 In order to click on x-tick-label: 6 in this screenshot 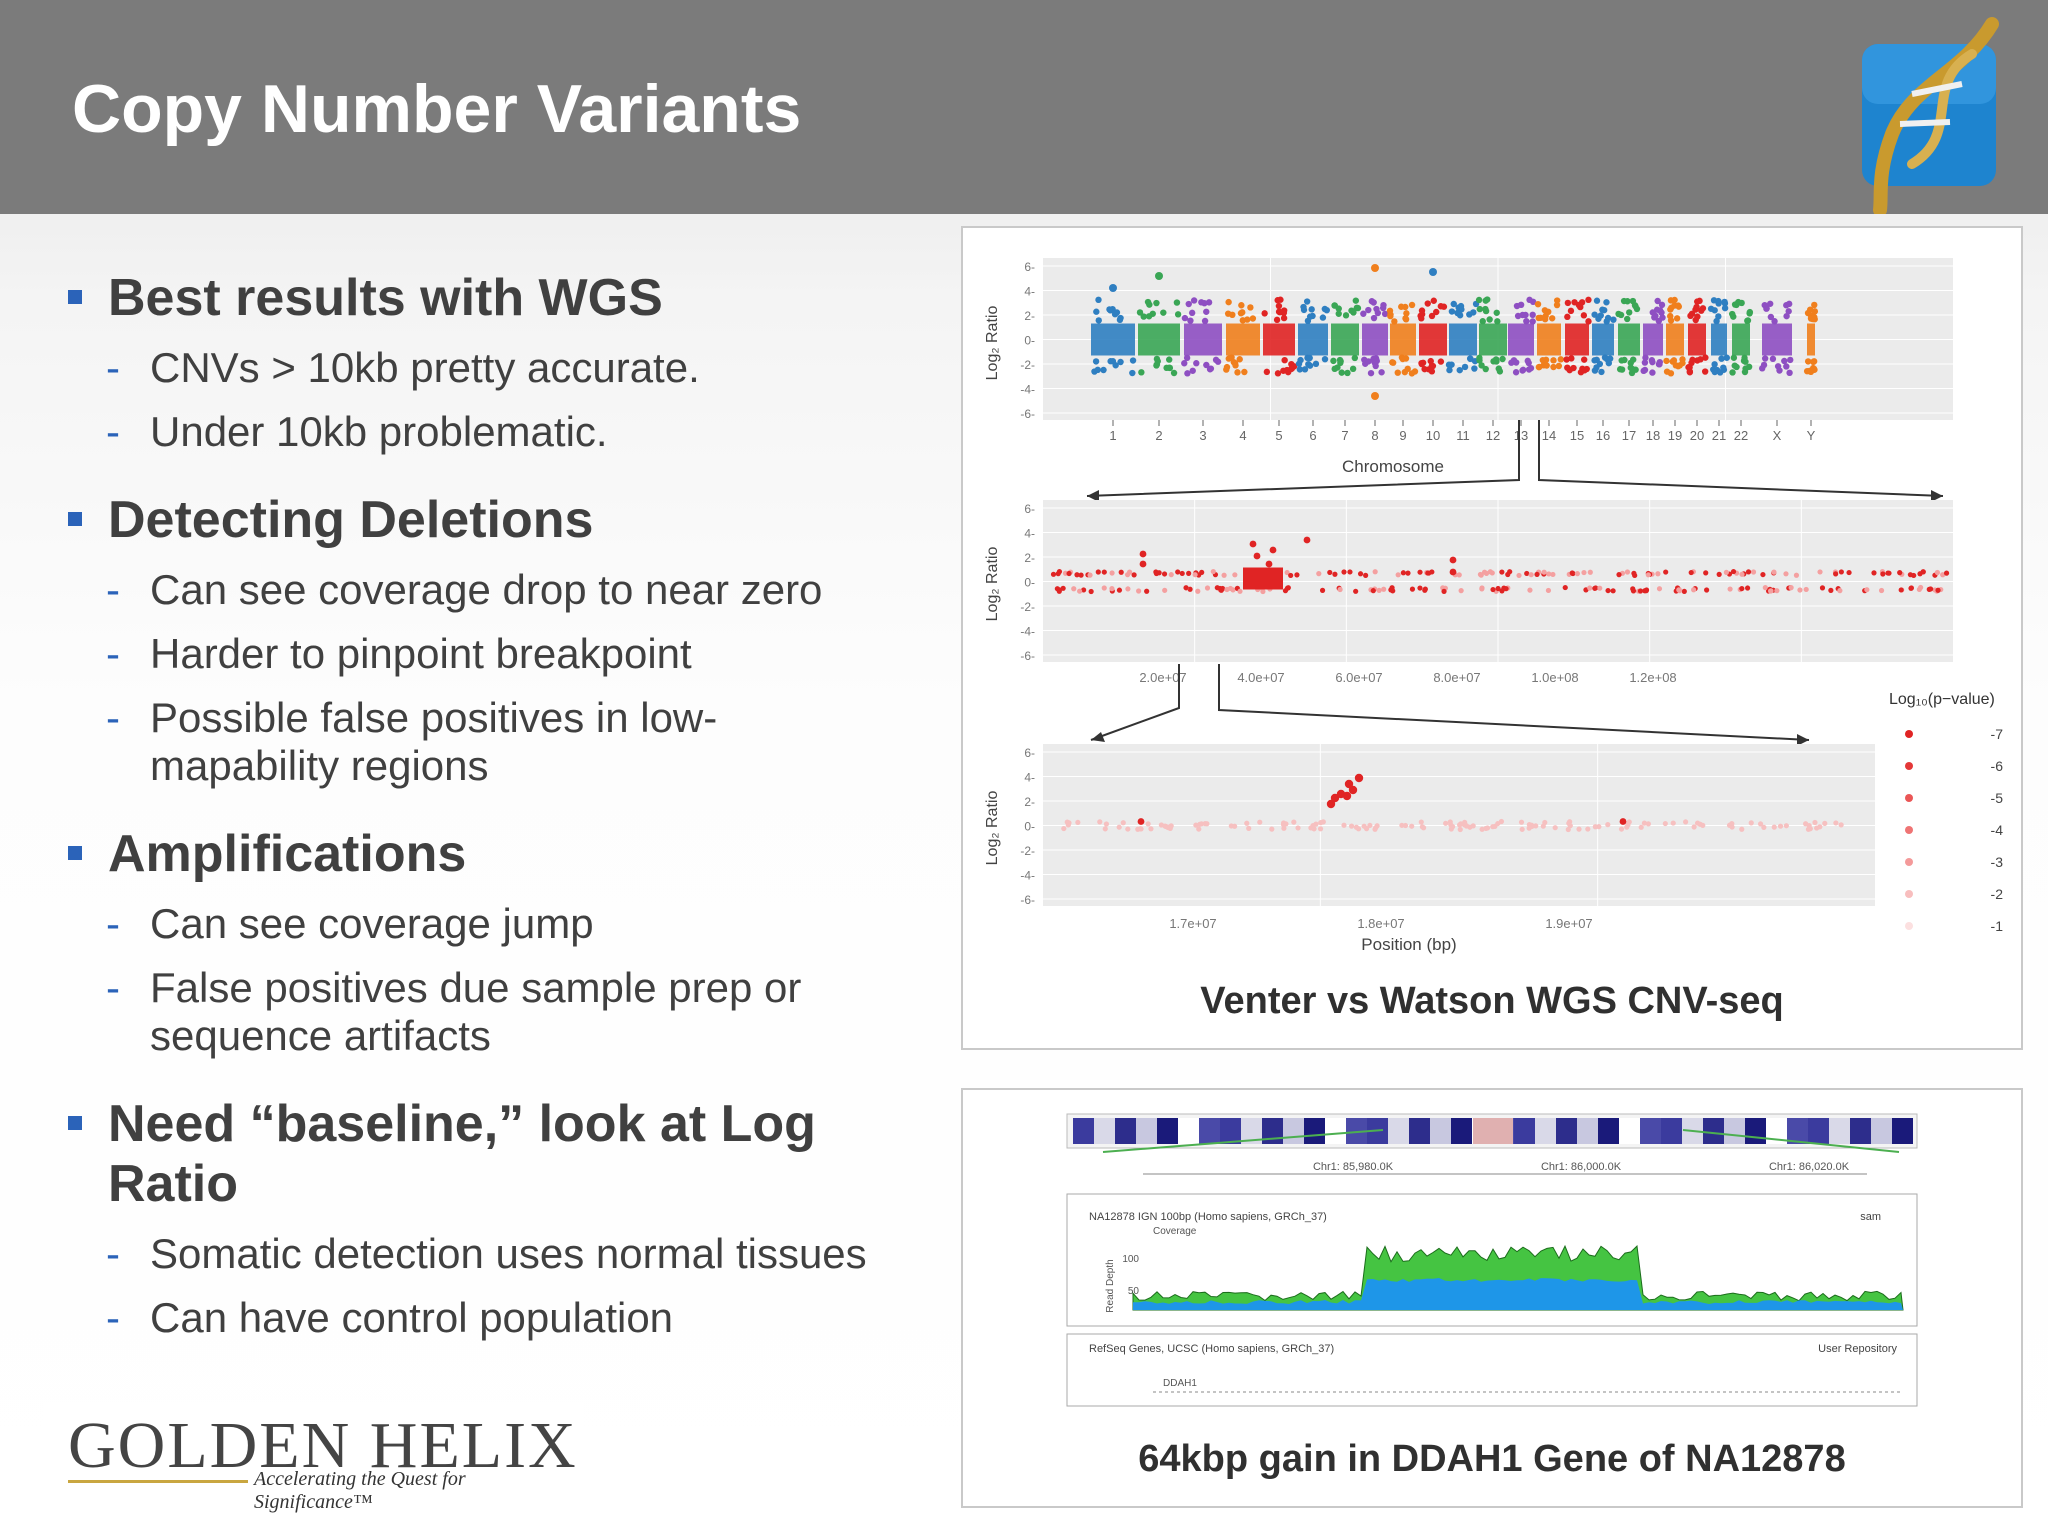, I will do `click(1312, 435)`.